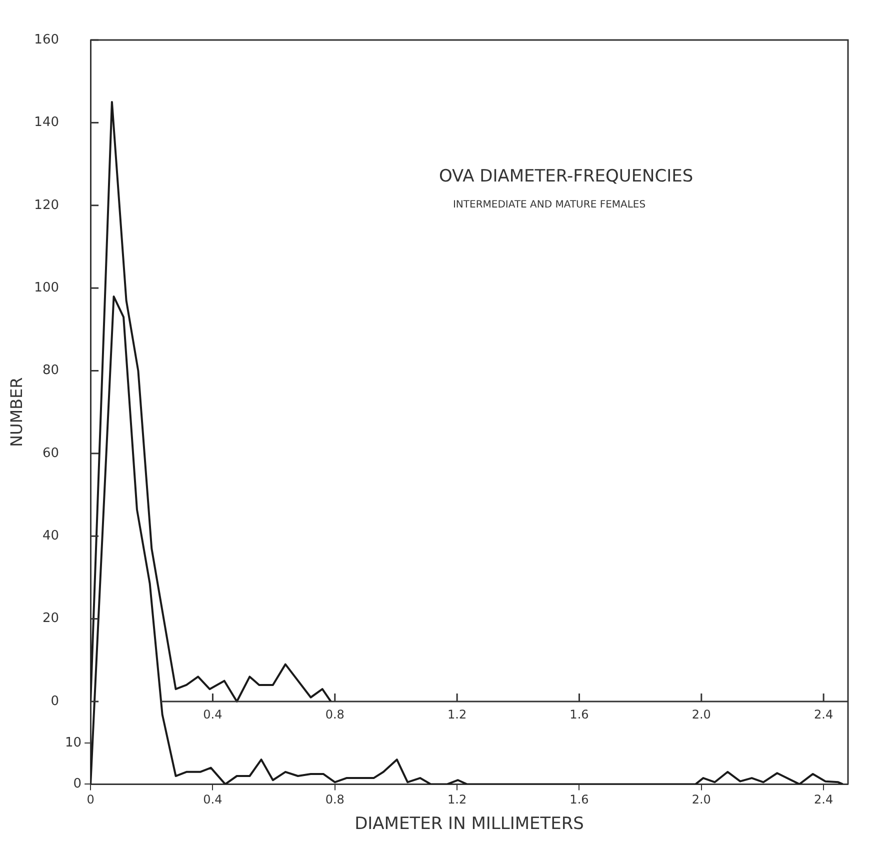 The width and height of the screenshot is (878, 843). What do you see at coordinates (16, 412) in the screenshot?
I see `y-axis-title: NUMBER` at bounding box center [16, 412].